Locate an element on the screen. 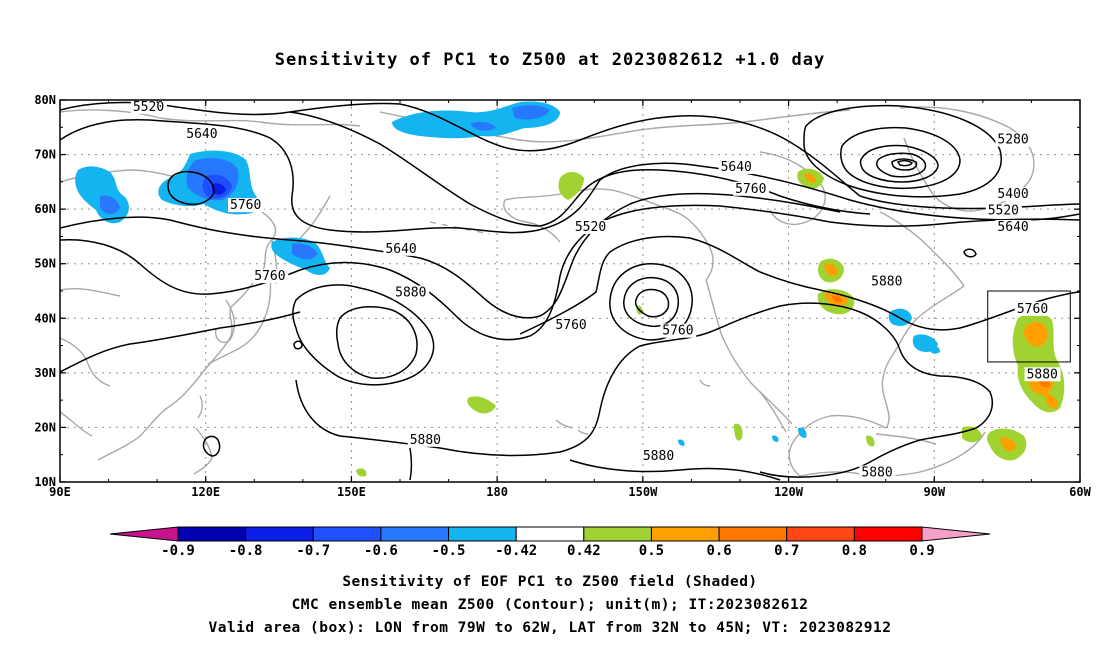 The height and width of the screenshot is (650, 1100). lon-tick-label: 90E is located at coordinates (60, 492).